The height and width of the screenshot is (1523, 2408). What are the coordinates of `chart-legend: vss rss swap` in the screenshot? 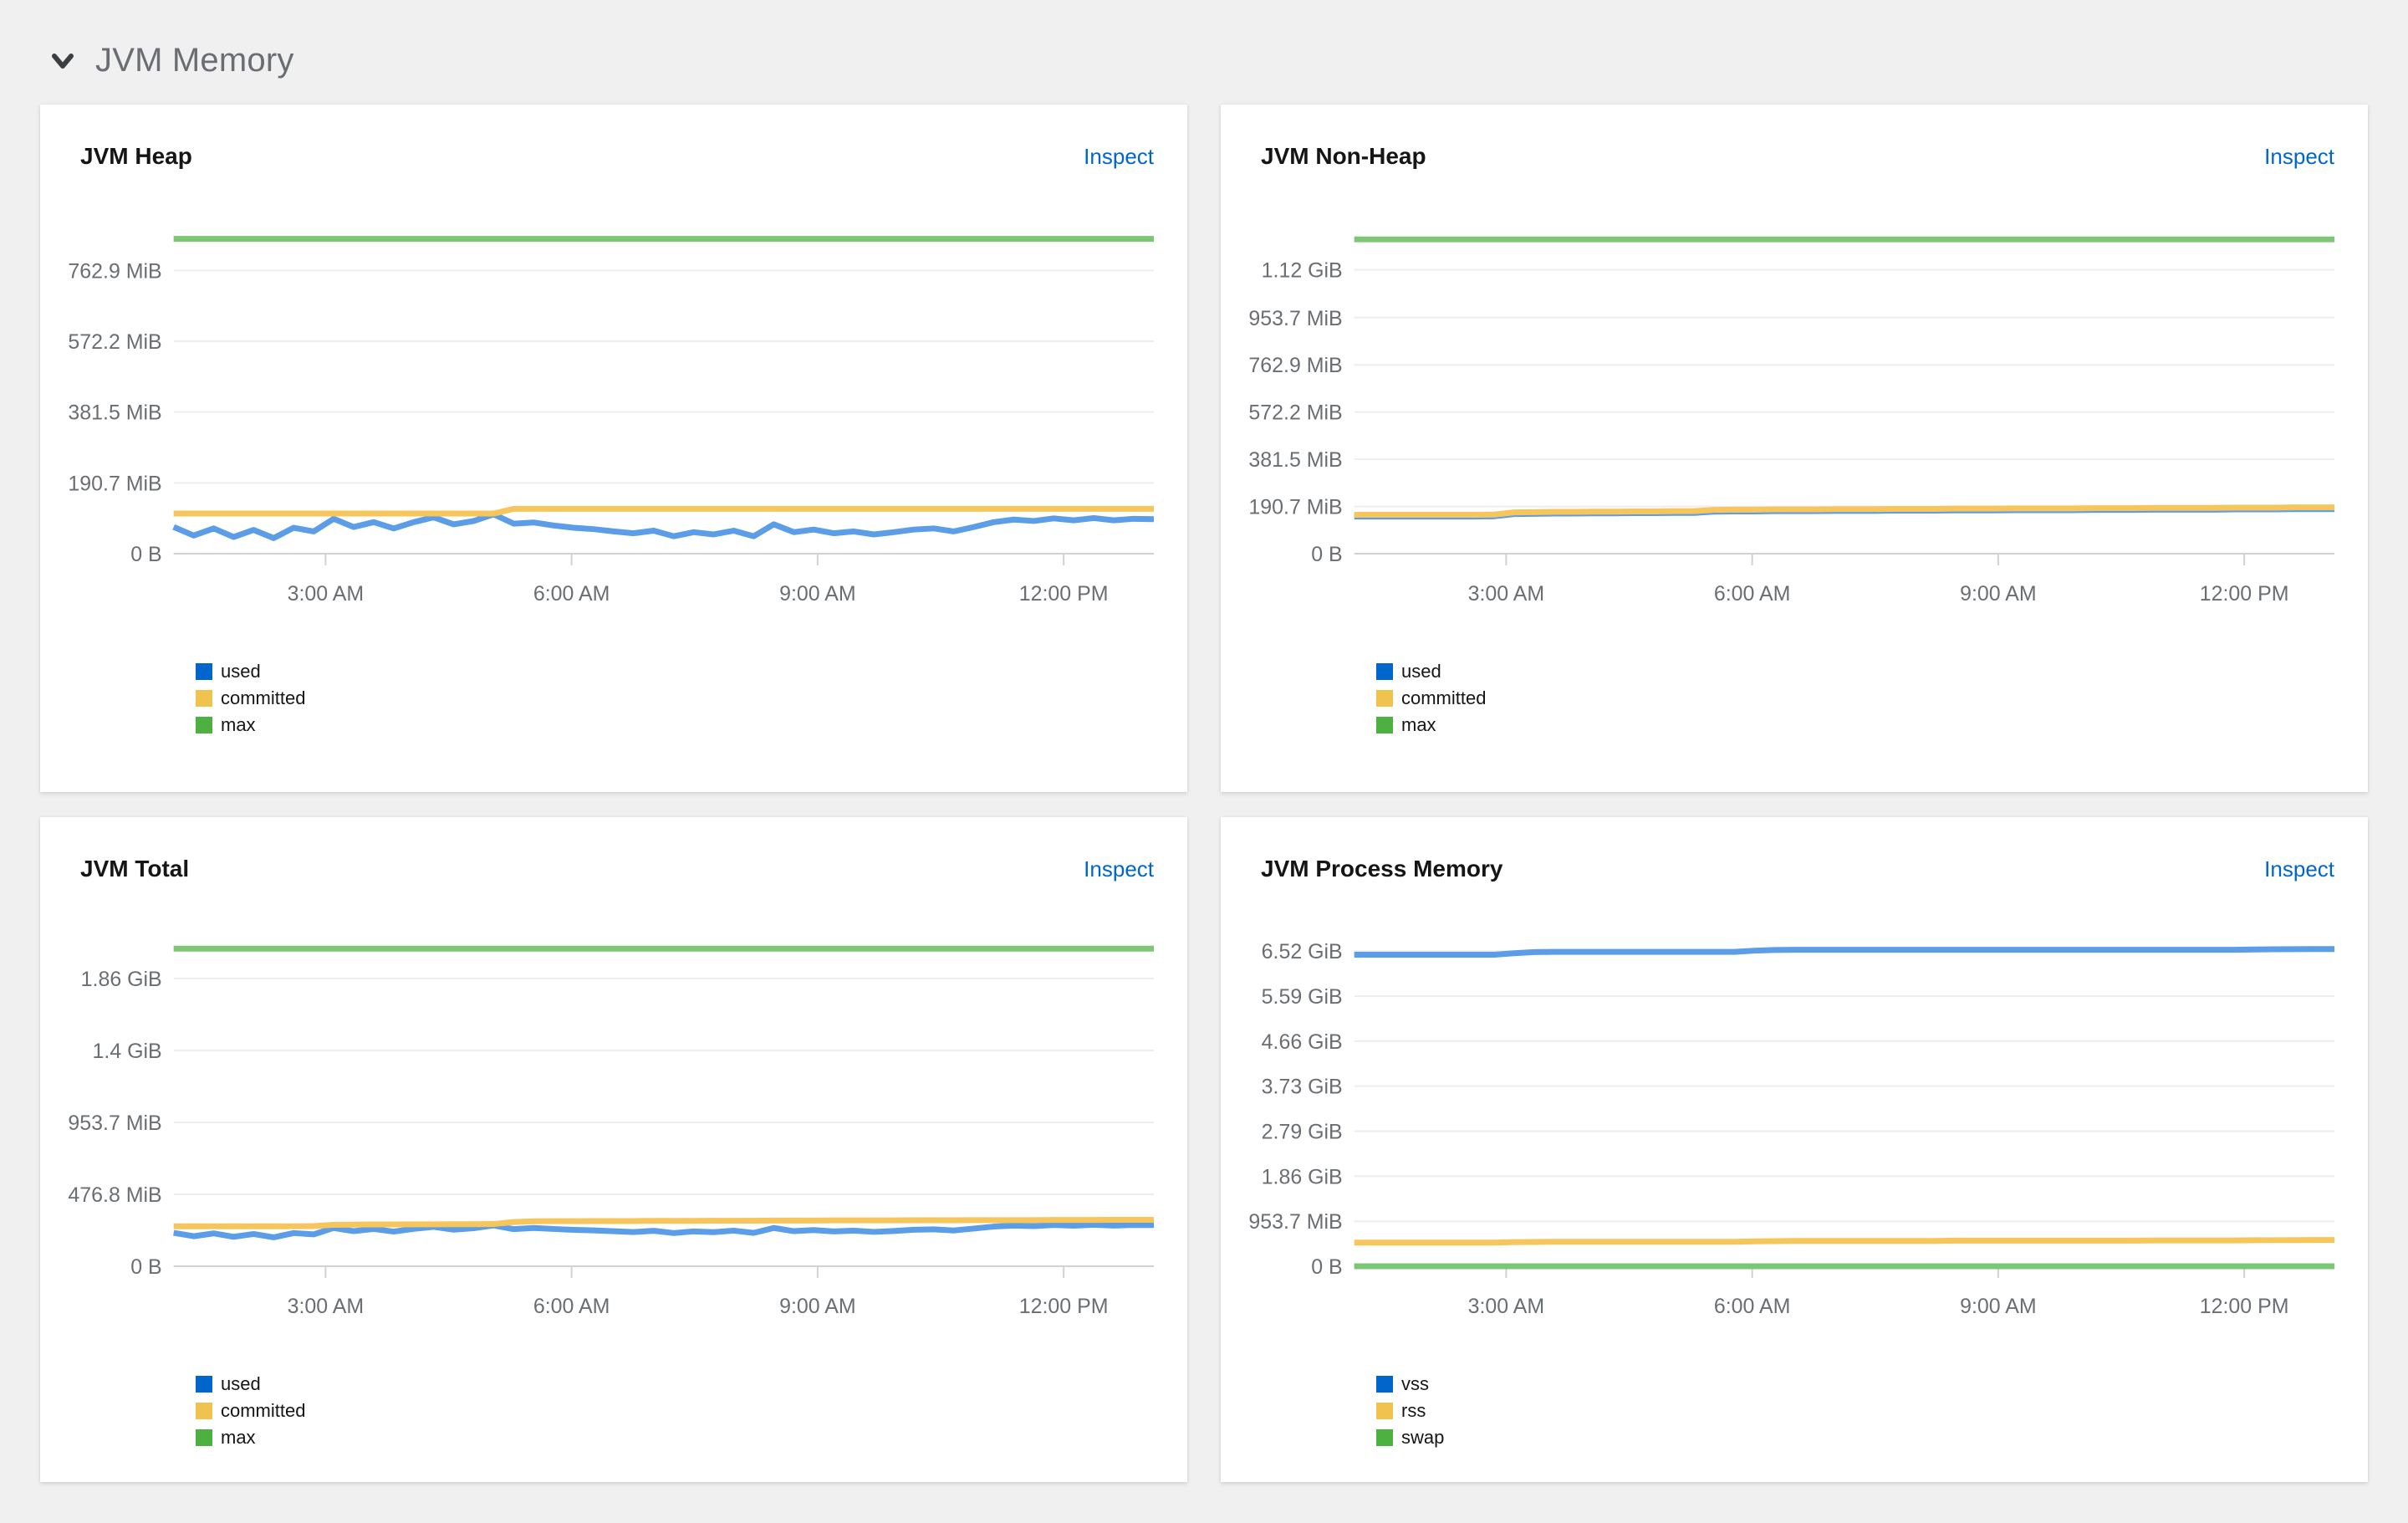 It's located at (1855, 1411).